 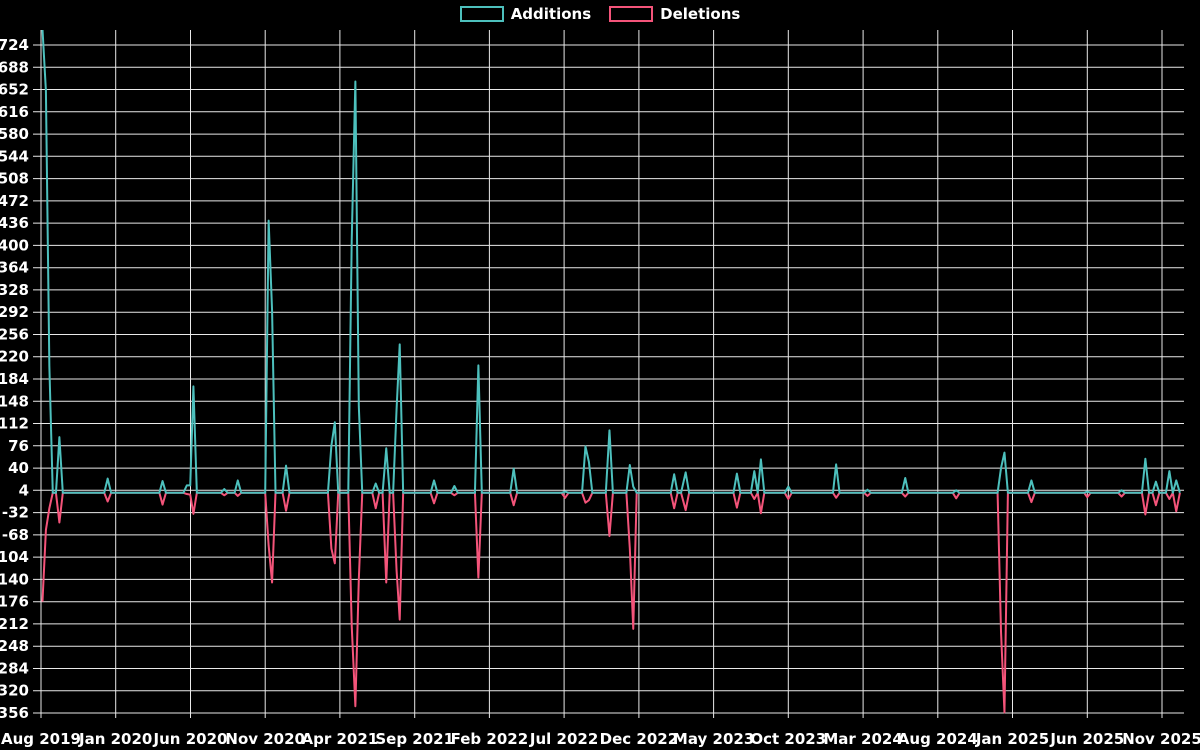 What do you see at coordinates (14, 379) in the screenshot?
I see `y-tick-label: 184` at bounding box center [14, 379].